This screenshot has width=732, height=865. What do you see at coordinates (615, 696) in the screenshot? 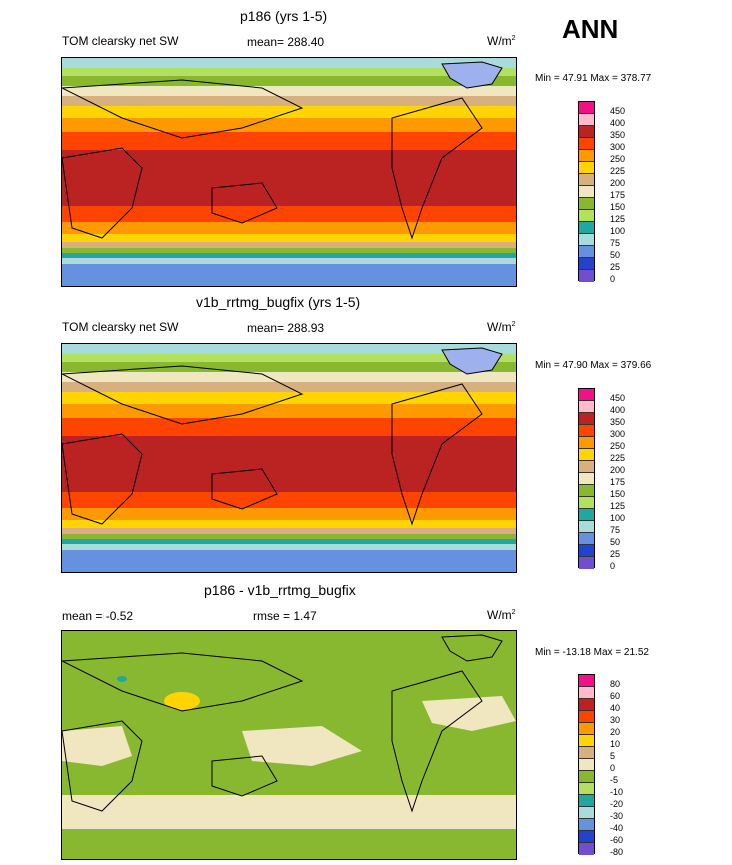
I see `panel-3-tick: 60` at bounding box center [615, 696].